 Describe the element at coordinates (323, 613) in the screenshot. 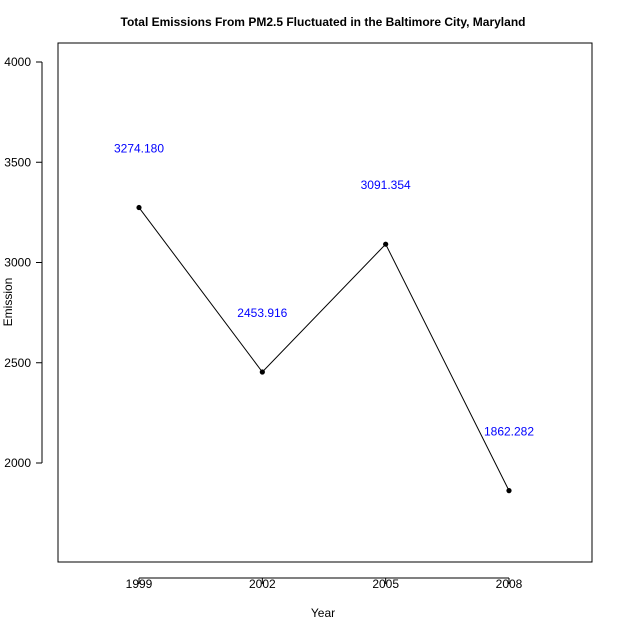

I see `x-axis-title: Year` at that location.